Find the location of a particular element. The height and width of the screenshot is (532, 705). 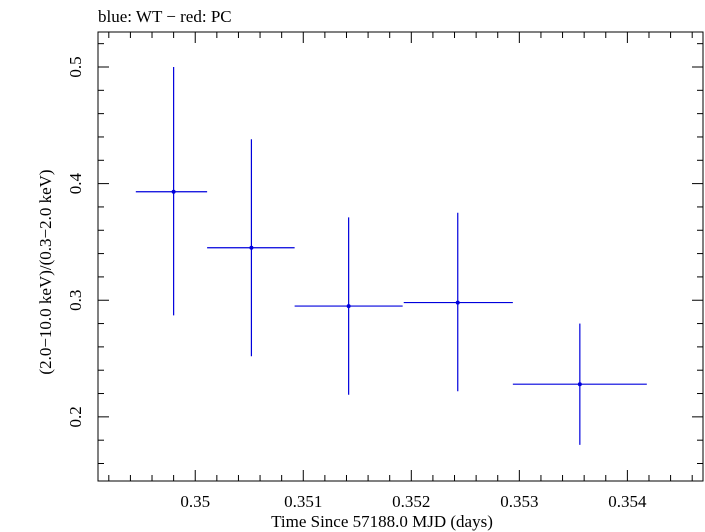

x-tick-label: 0.35 is located at coordinates (195, 501).